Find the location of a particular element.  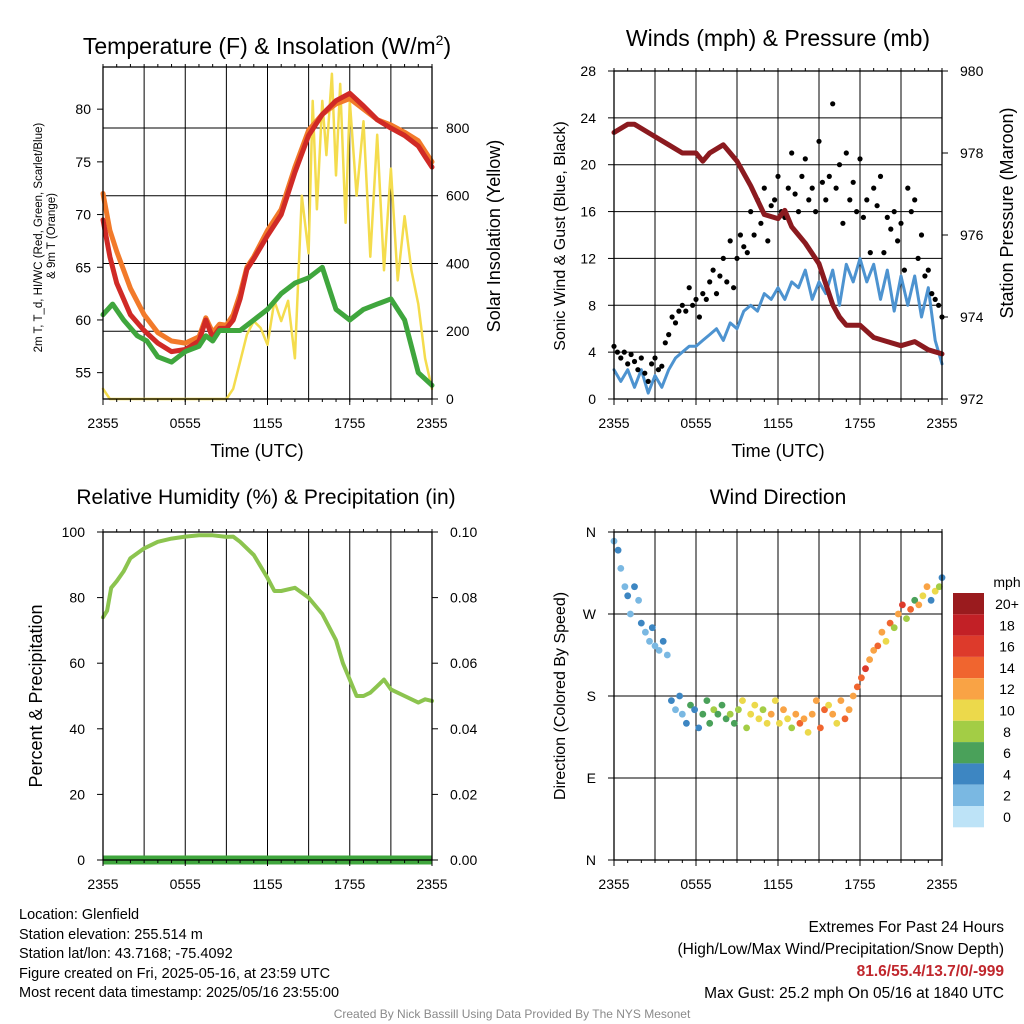

winds-grid is located at coordinates (778, 235).